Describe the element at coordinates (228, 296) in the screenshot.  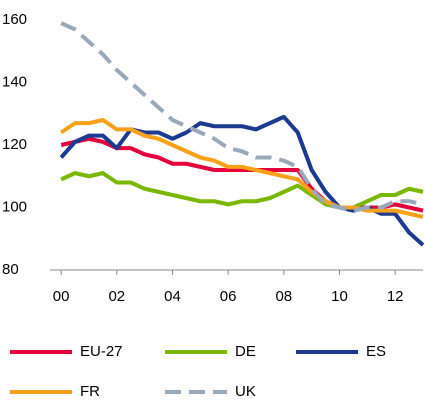
I see `x-tick-label: 06` at that location.